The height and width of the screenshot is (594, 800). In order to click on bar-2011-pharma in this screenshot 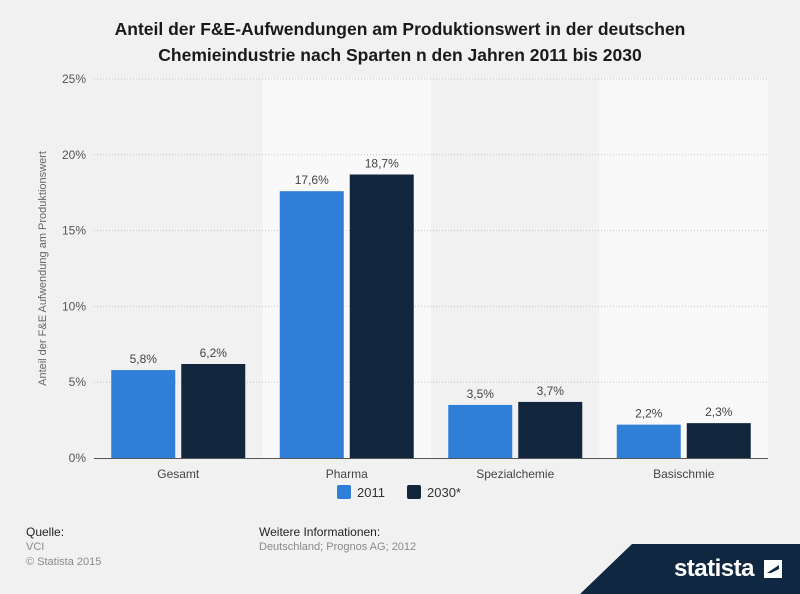, I will do `click(311, 324)`.